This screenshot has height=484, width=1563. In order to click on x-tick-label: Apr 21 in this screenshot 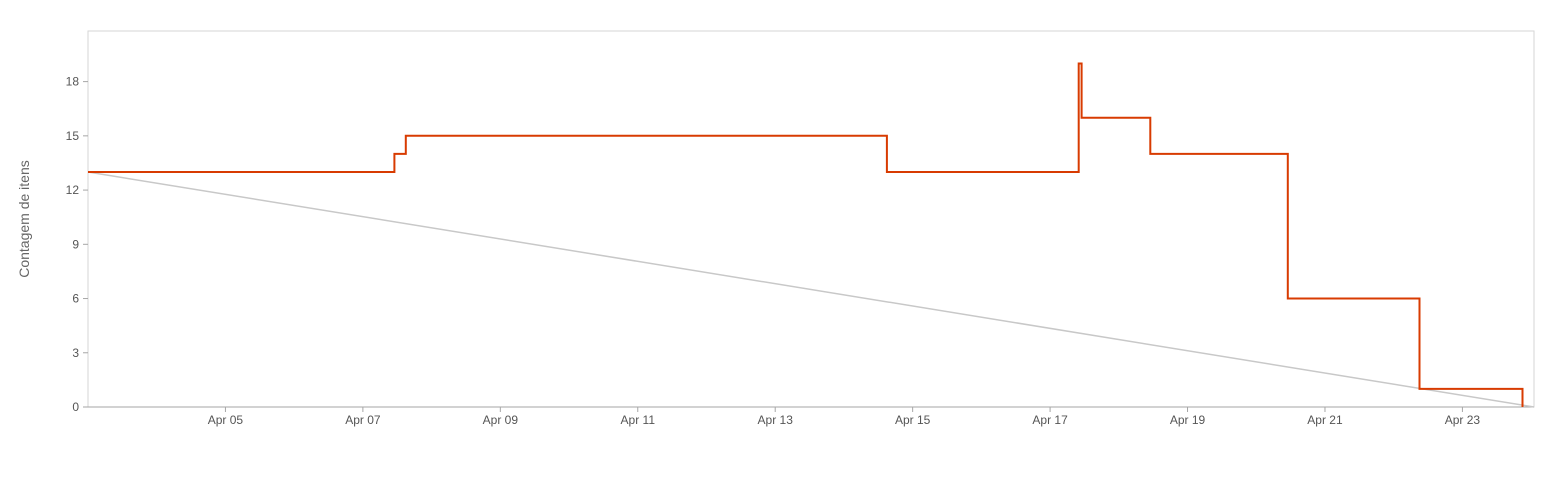, I will do `click(1325, 420)`.